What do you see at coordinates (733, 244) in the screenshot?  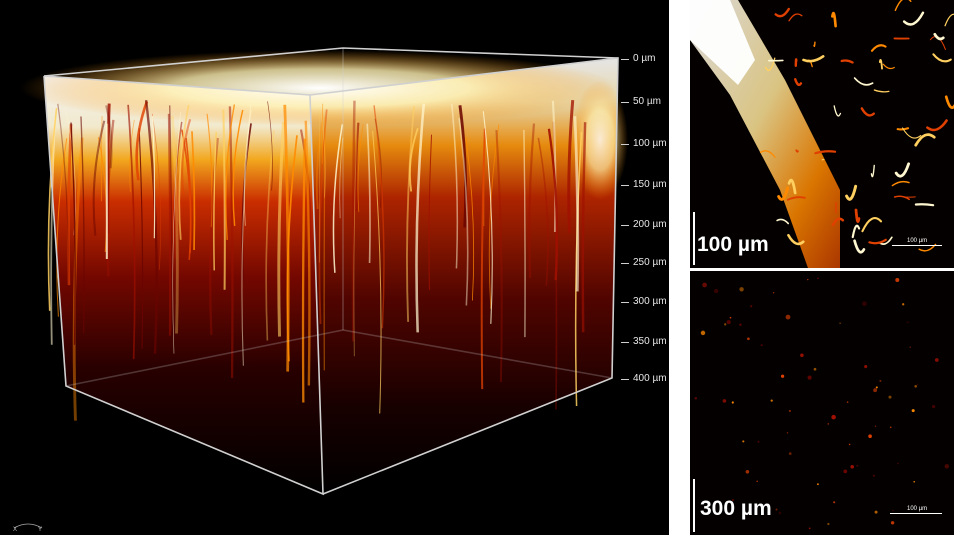 I see `slice-depth-caption: 100 µm` at bounding box center [733, 244].